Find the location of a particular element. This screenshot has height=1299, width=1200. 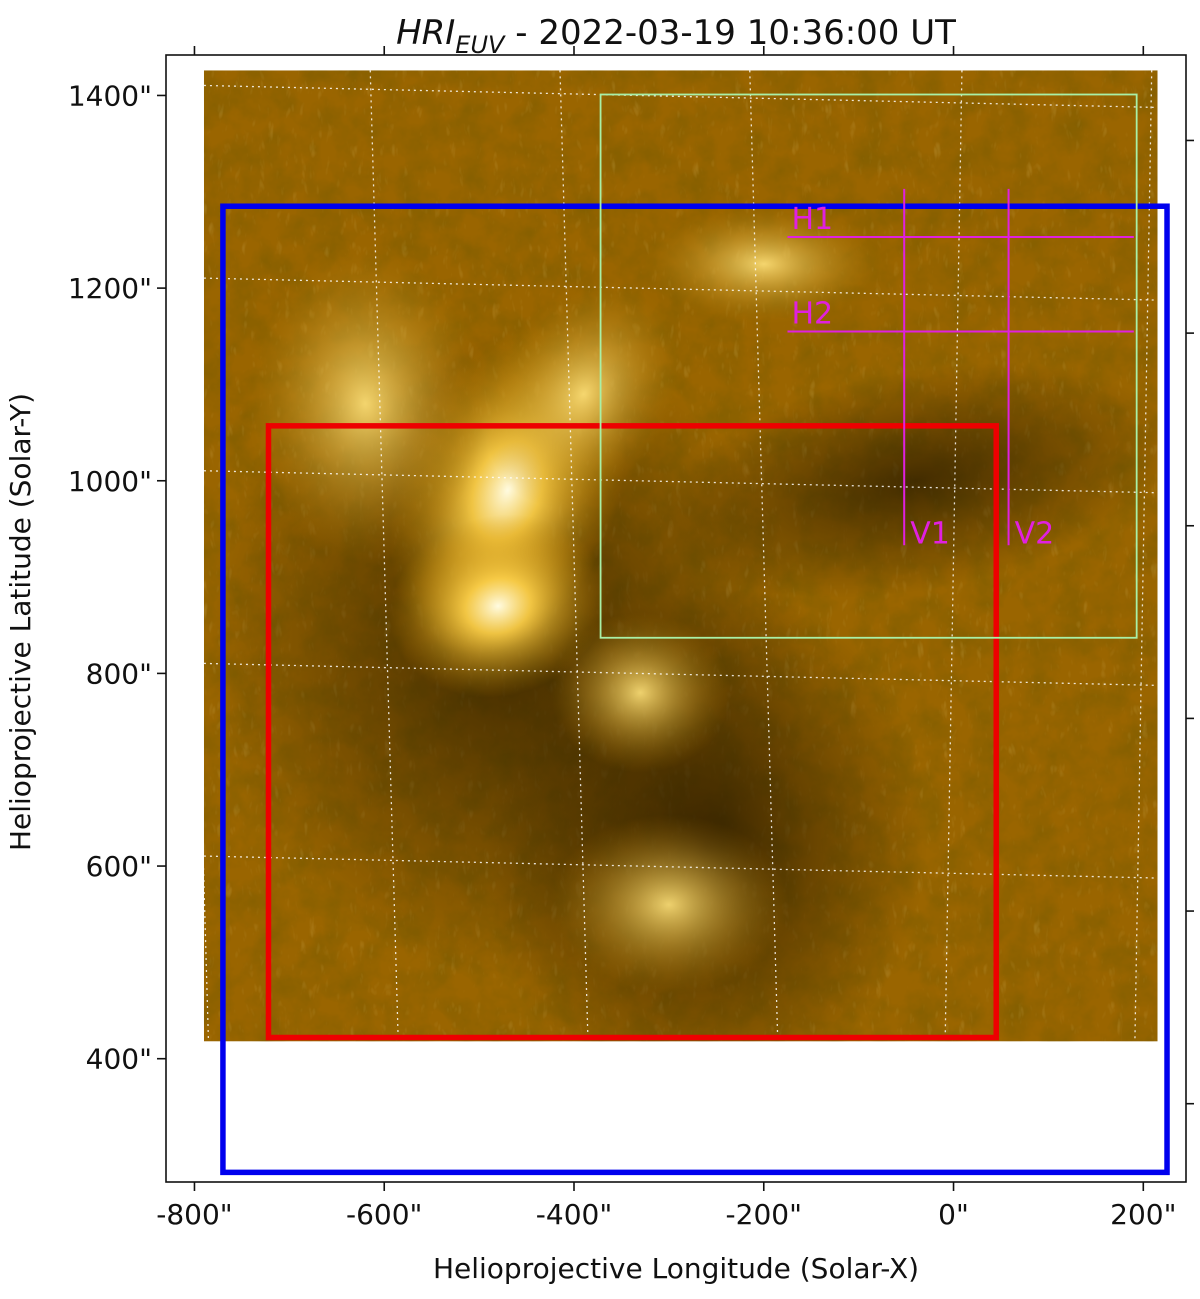

x-tick-label: -200" is located at coordinates (764, 1214).